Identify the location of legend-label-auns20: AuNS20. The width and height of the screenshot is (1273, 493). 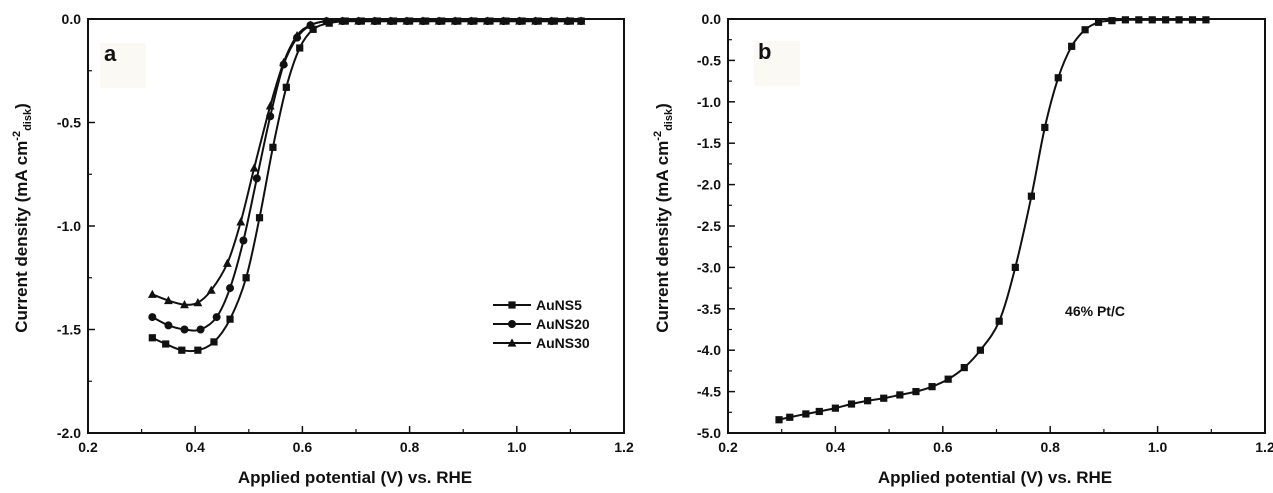
(563, 324).